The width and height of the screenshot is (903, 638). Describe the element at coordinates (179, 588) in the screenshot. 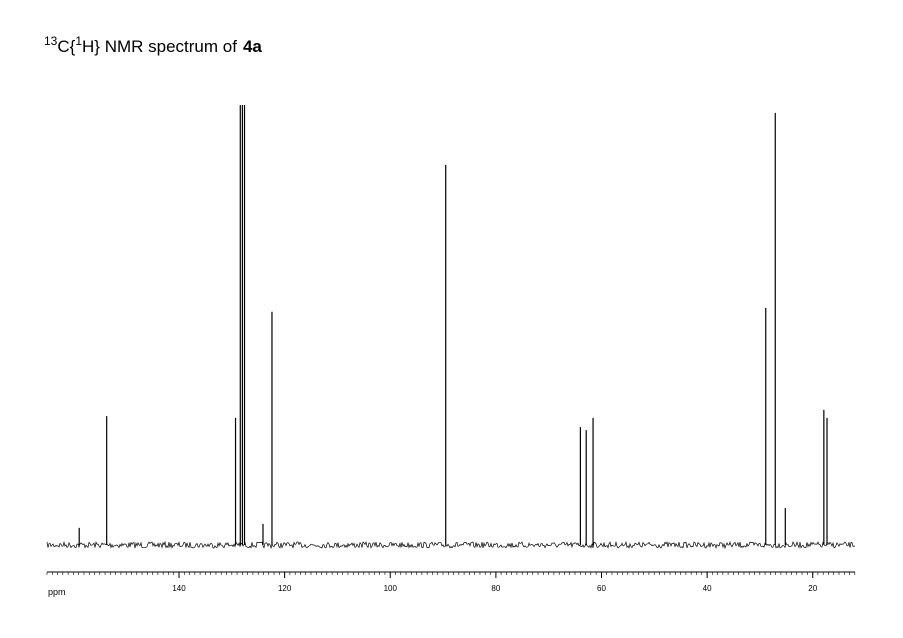

I see `x-tick-label: 140` at that location.